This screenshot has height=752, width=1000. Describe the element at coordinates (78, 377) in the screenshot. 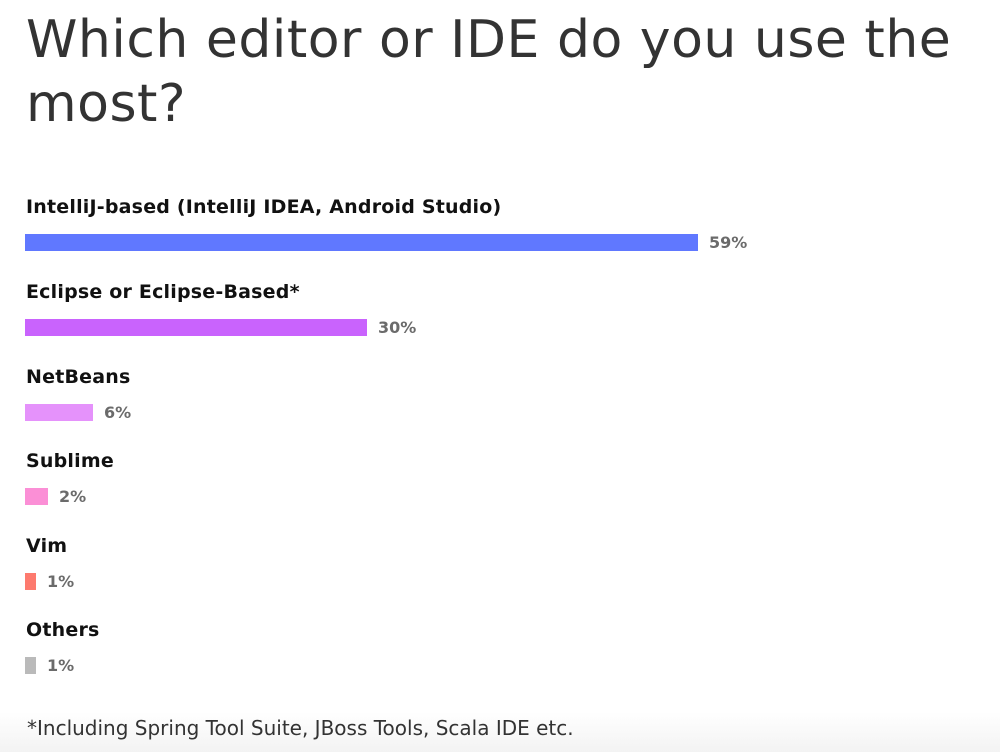

I see `bar-label: NetBeans` at that location.